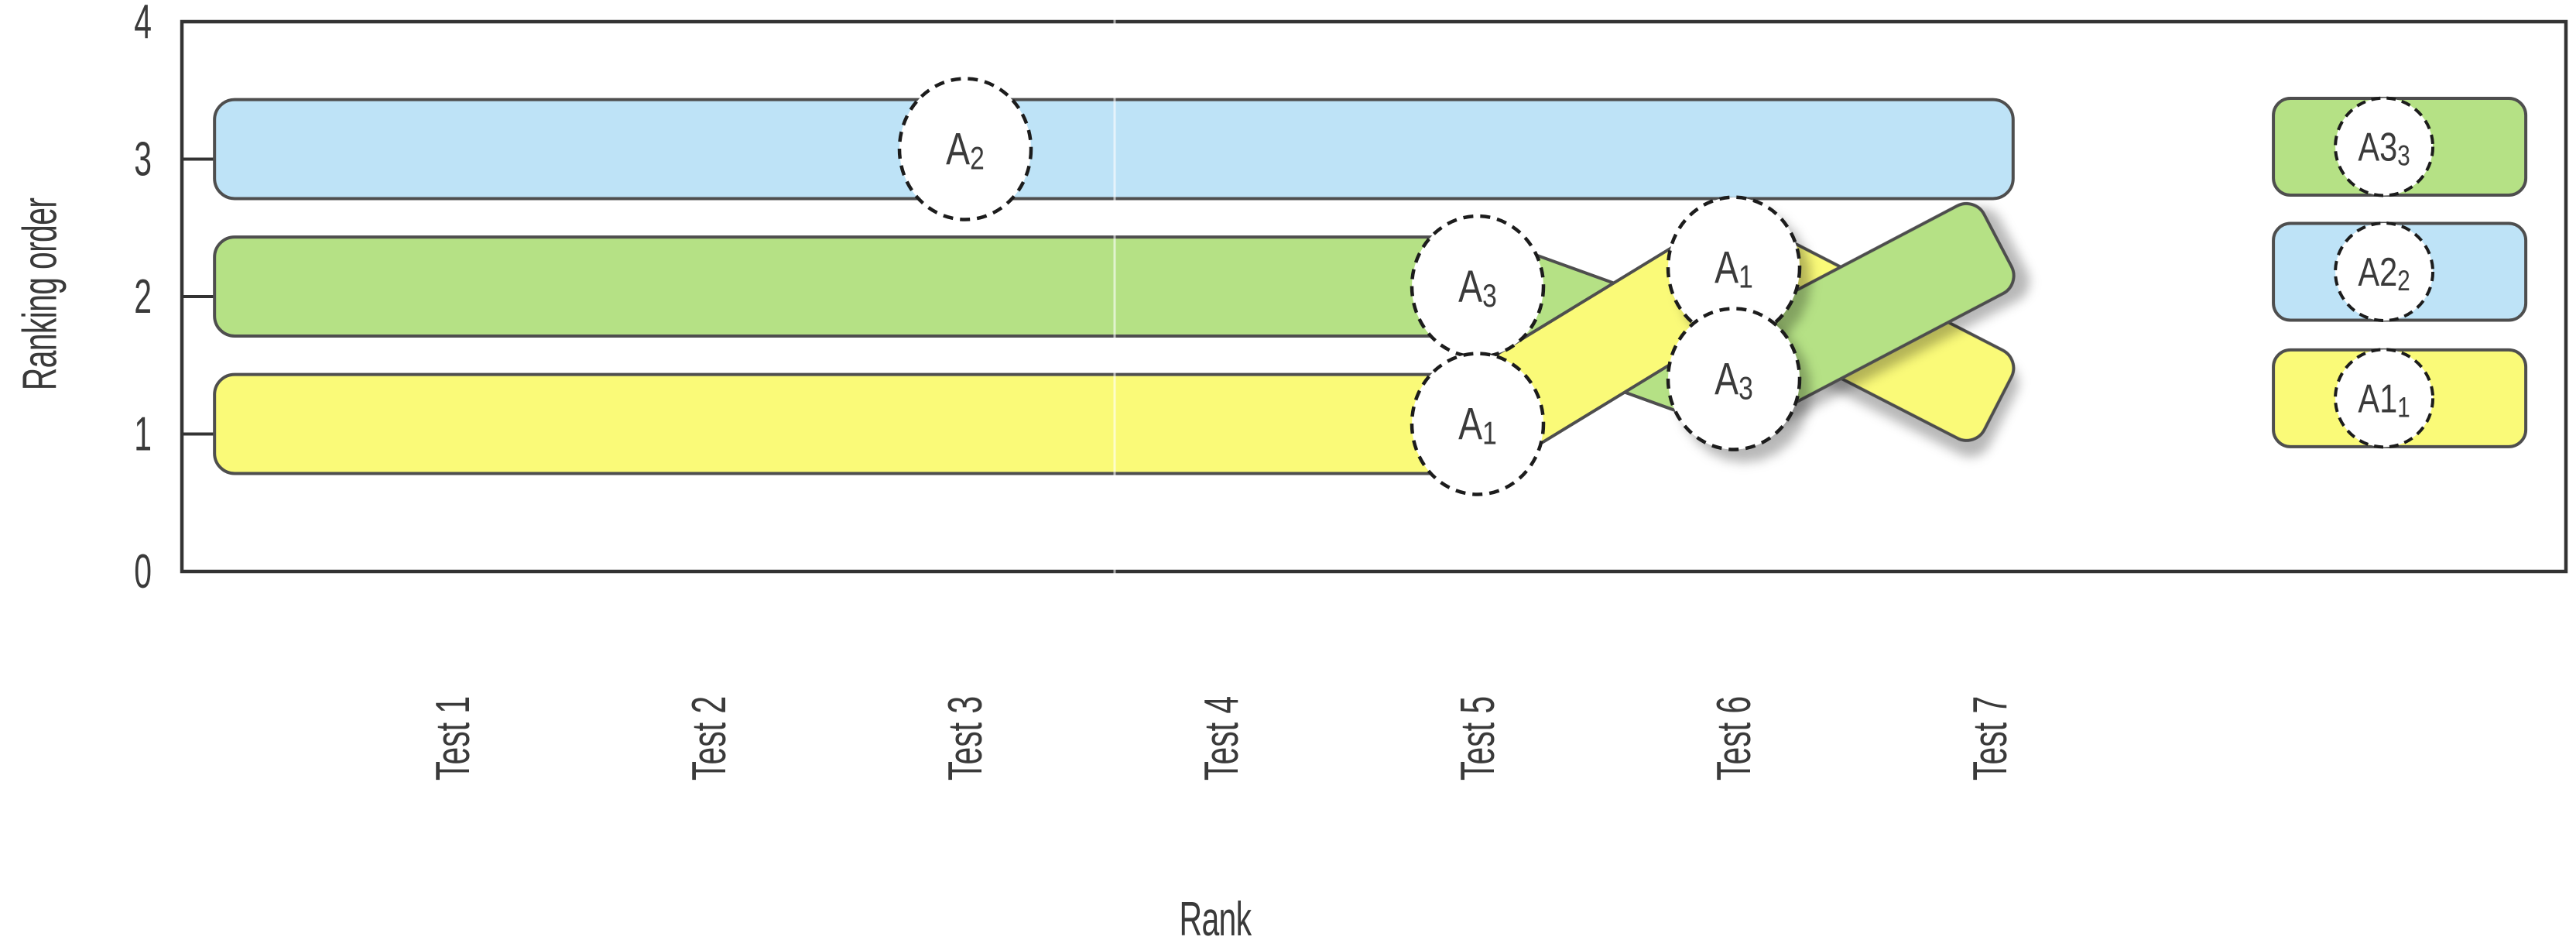 The width and height of the screenshot is (2576, 947). What do you see at coordinates (143, 572) in the screenshot?
I see `y-tick-label-0: 0` at bounding box center [143, 572].